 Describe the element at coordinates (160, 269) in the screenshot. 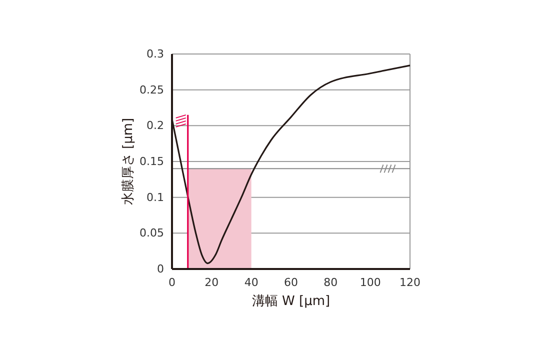

I see `y-tick-label: 0` at that location.